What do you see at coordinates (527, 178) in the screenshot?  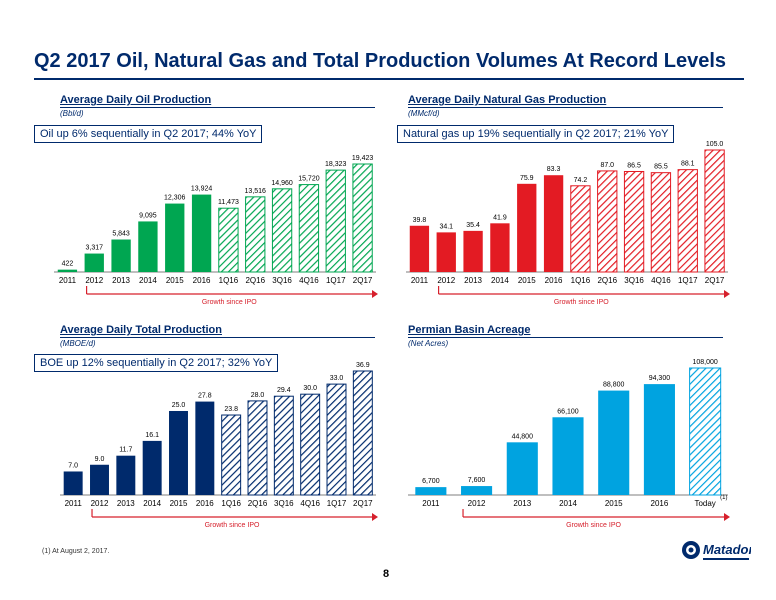 I see `value-label: 75.9` at bounding box center [527, 178].